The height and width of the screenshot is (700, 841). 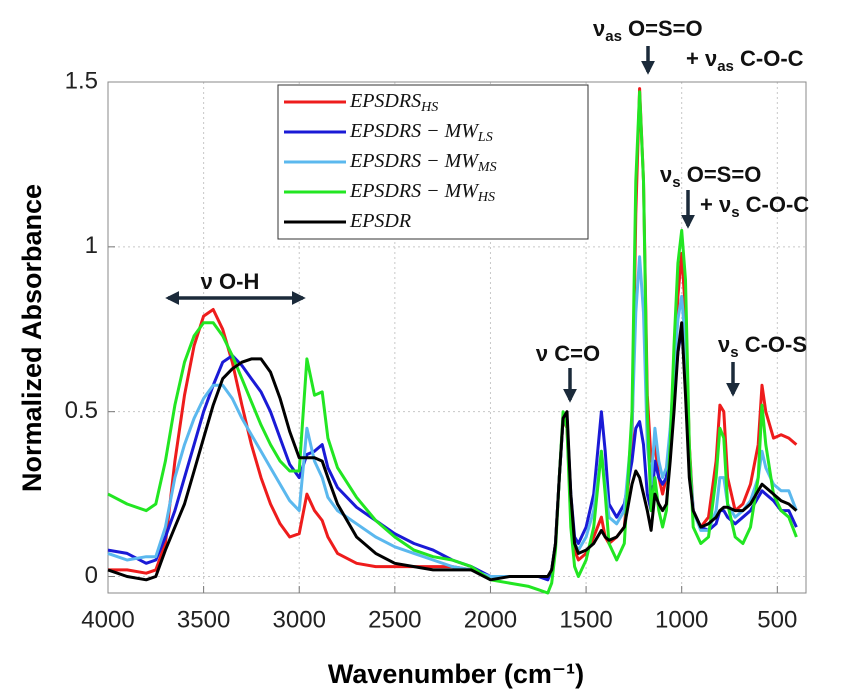 I want to click on y-tick-label: 0.5, so click(x=81, y=410).